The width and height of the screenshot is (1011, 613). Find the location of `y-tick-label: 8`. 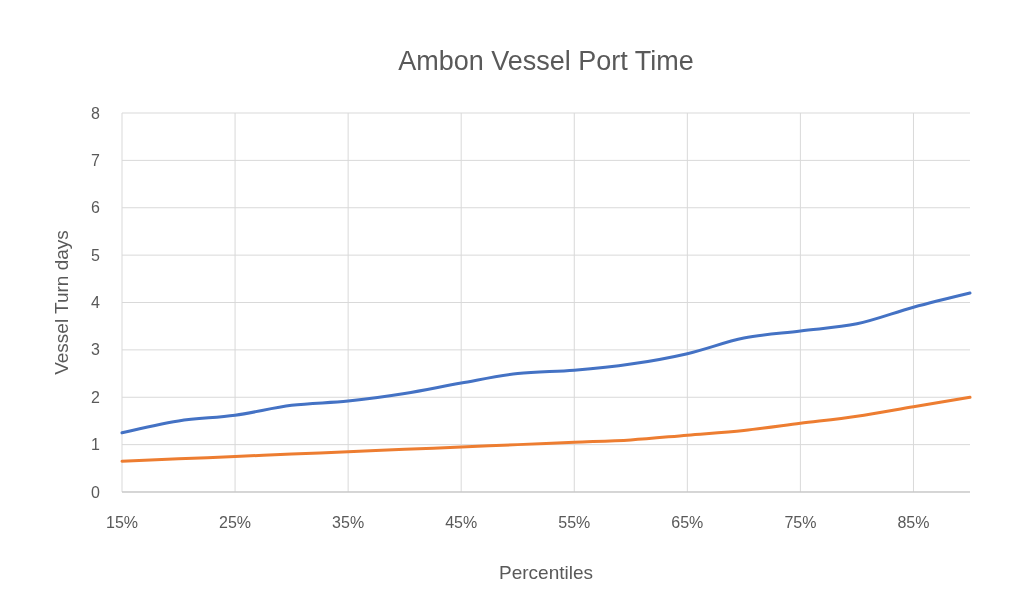

y-tick-label: 8 is located at coordinates (96, 113).